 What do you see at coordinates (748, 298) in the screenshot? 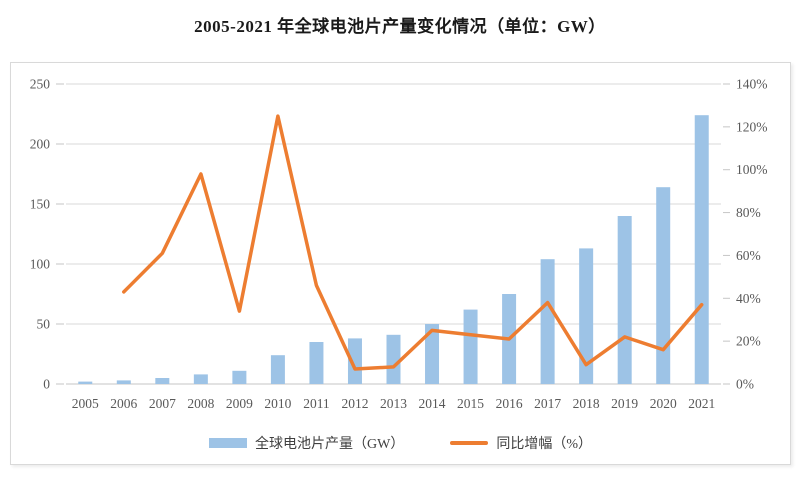
I see `right-axis-tick-label: 40%` at bounding box center [748, 298].